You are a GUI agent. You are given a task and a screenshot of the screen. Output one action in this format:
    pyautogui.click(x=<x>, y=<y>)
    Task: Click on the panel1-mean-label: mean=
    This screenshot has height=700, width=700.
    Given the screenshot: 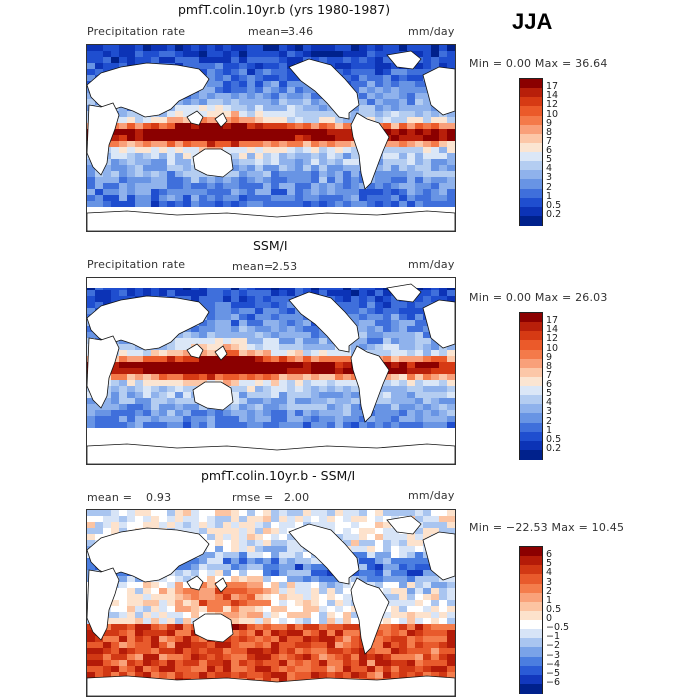 What is the action you would take?
    pyautogui.click(x=269, y=31)
    